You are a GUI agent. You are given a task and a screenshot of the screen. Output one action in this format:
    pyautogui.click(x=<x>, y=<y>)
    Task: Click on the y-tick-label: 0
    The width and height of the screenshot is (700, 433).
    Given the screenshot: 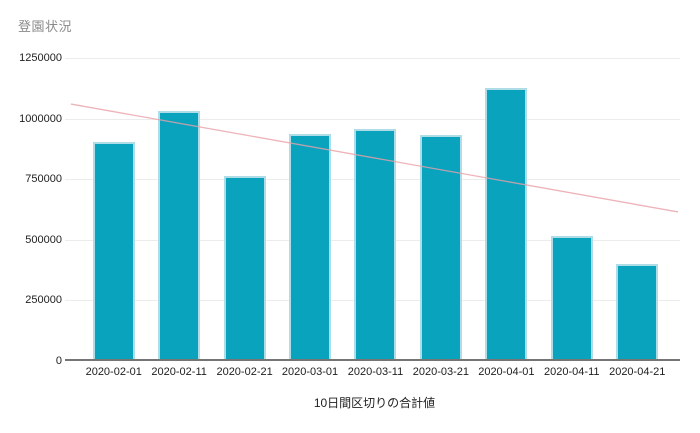 What is the action you would take?
    pyautogui.click(x=58, y=361)
    